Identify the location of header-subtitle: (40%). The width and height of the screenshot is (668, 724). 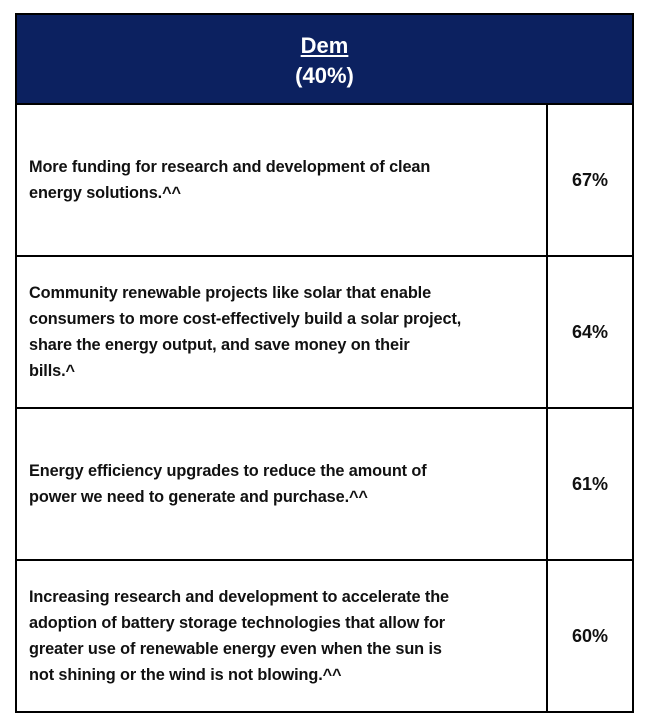
(324, 75).